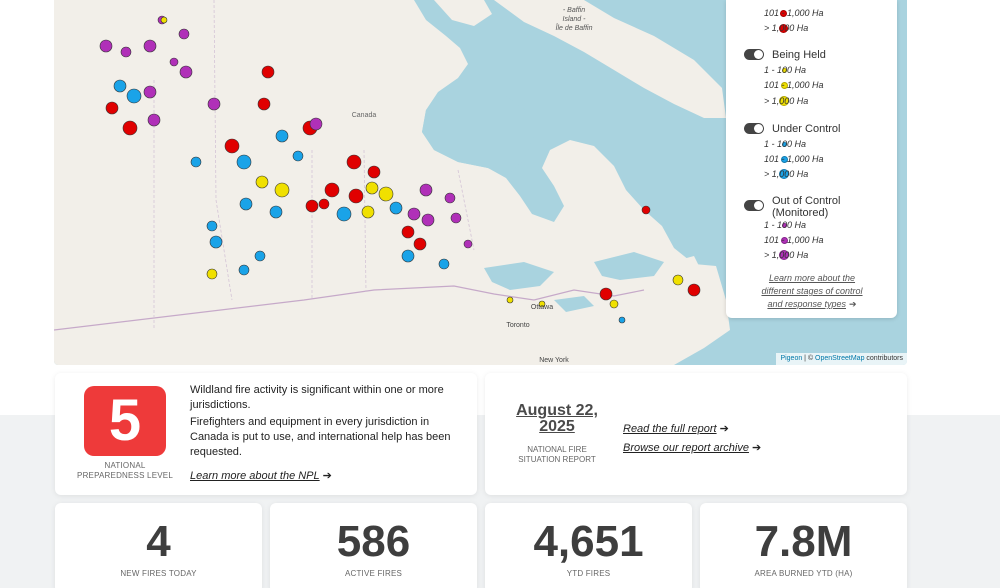 This screenshot has height=588, width=1000. I want to click on stat-label: NEW FIRES TODAY, so click(158, 573).